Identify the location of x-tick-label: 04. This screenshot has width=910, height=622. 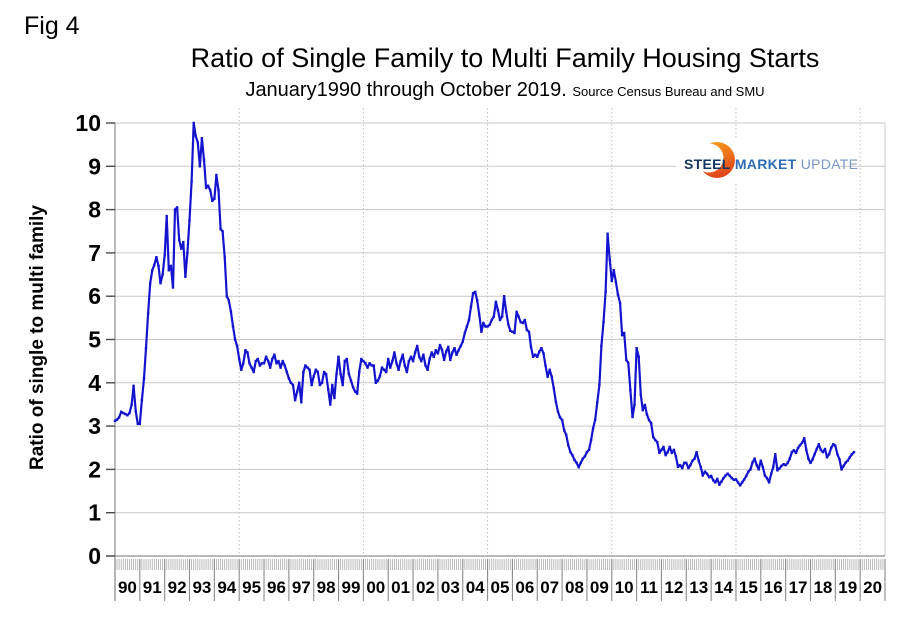
(475, 587).